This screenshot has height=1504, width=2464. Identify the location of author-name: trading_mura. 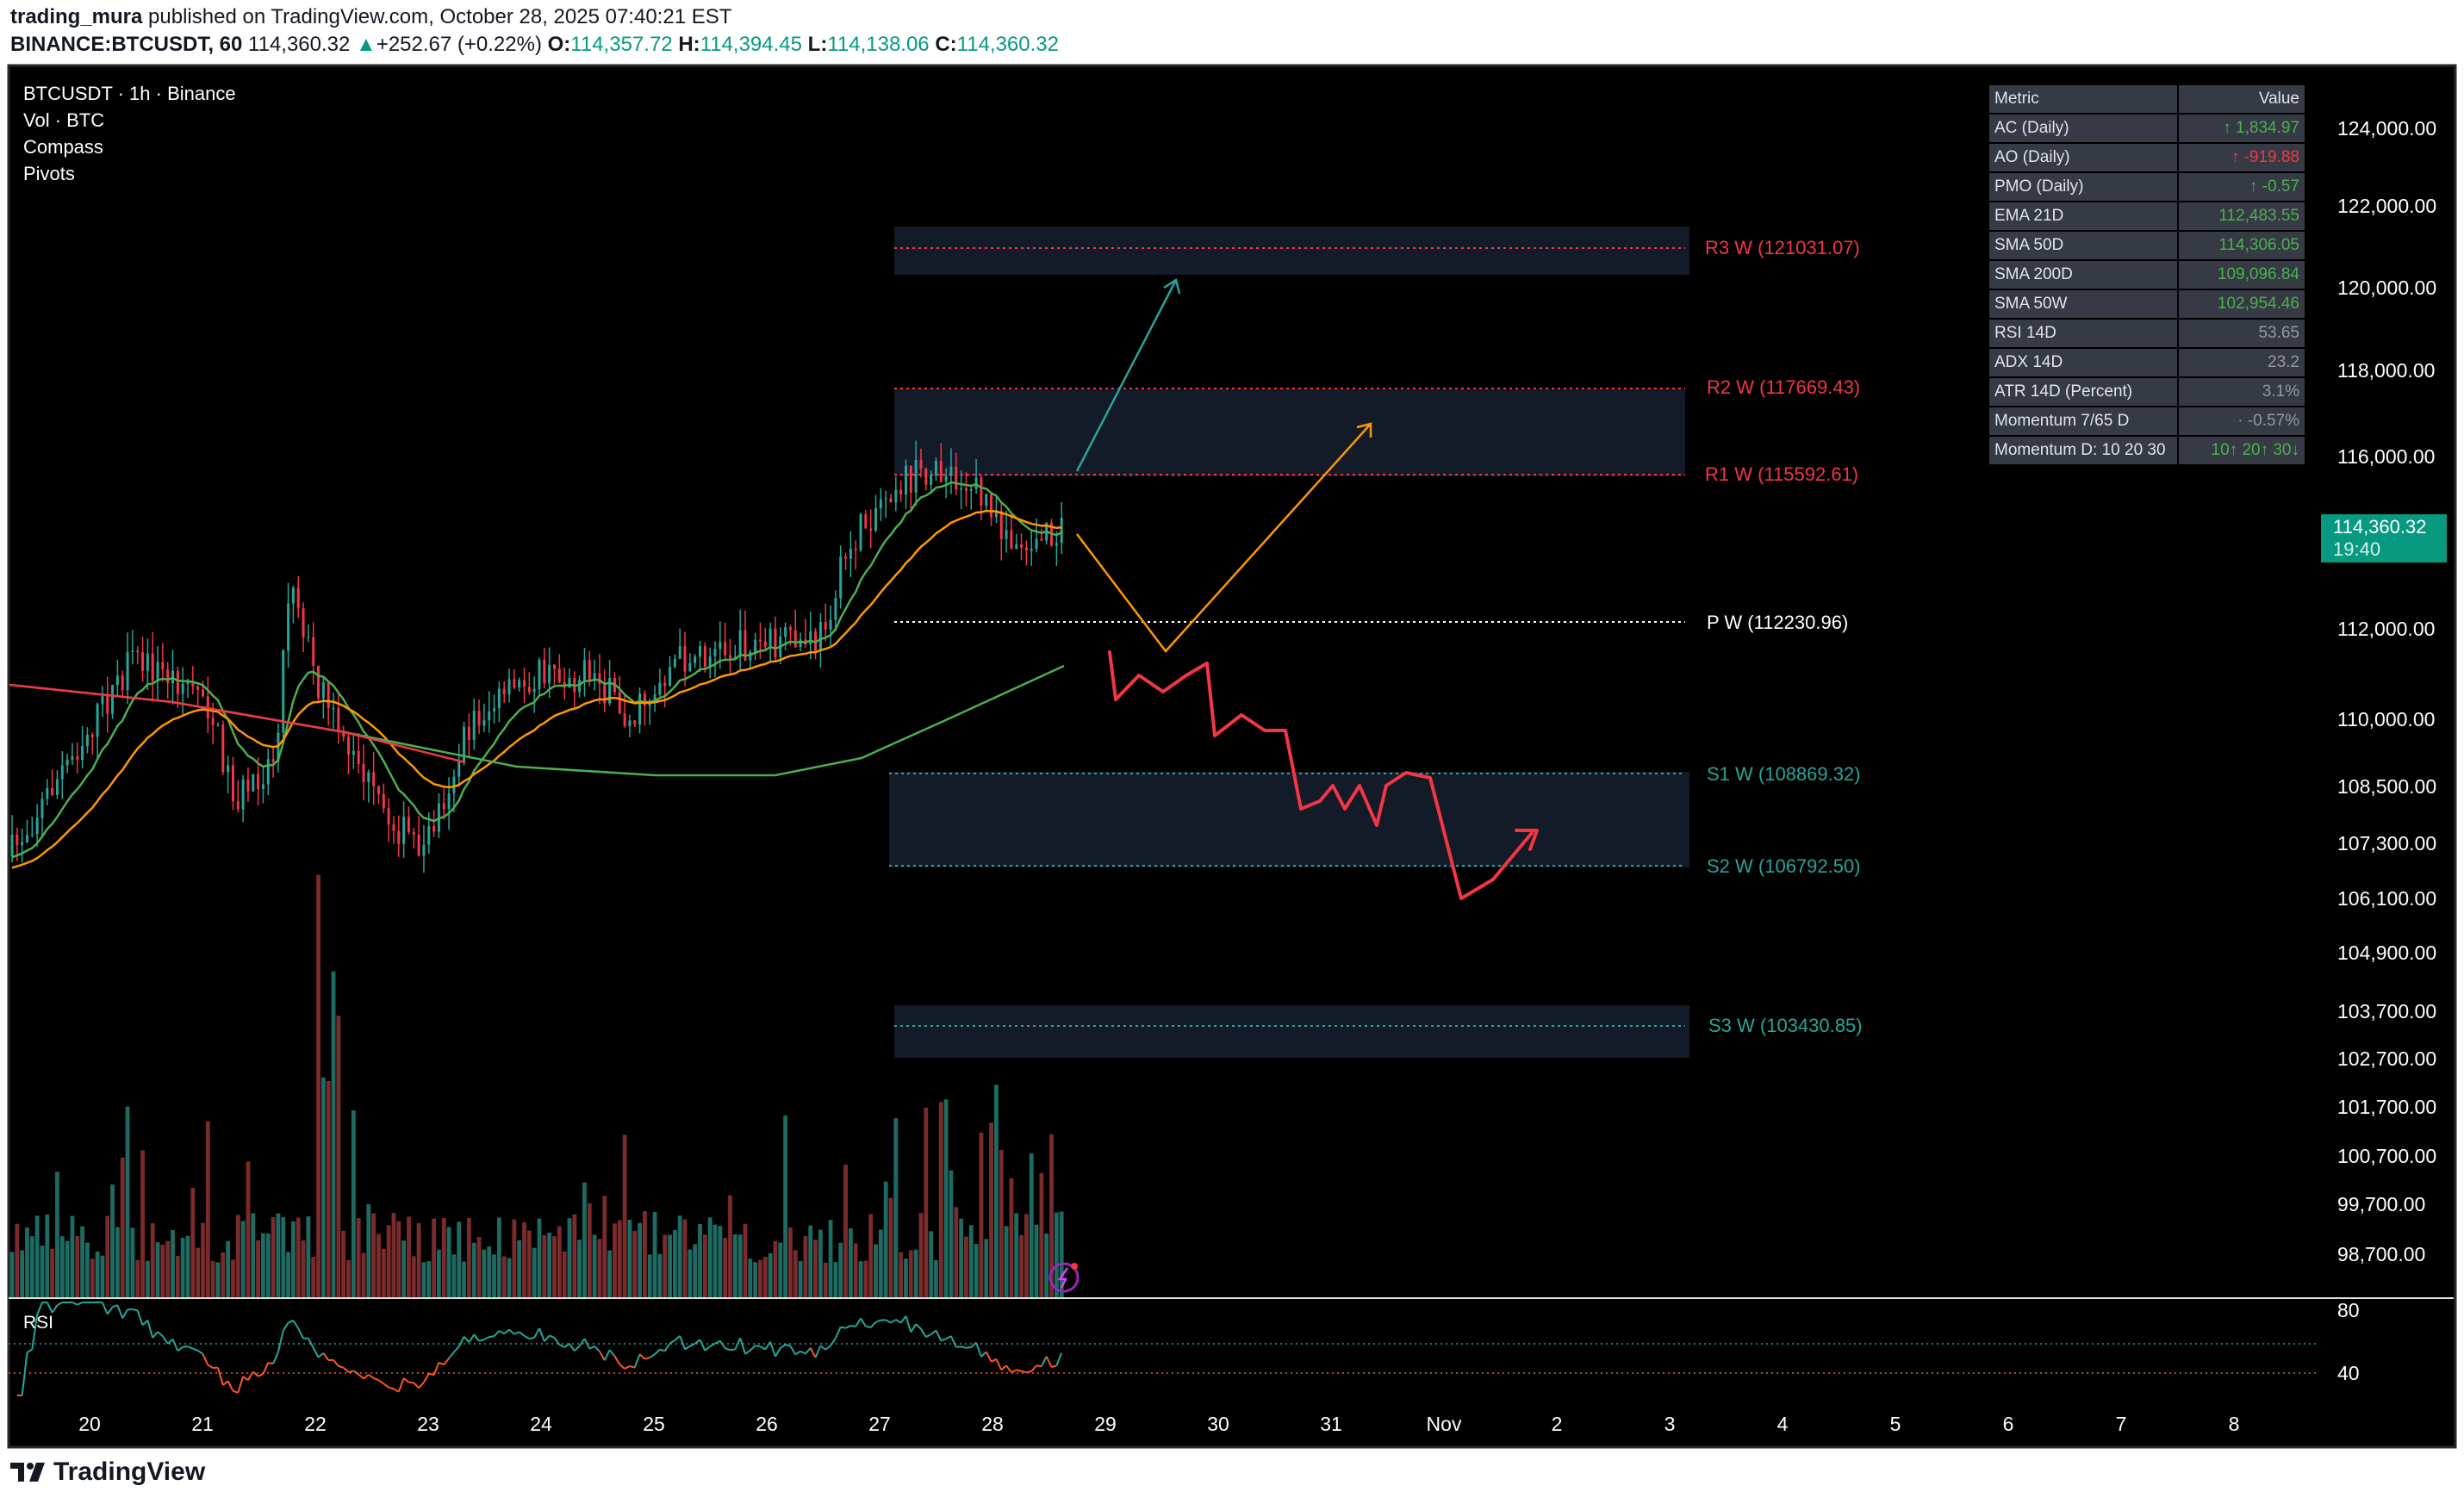
(77, 16).